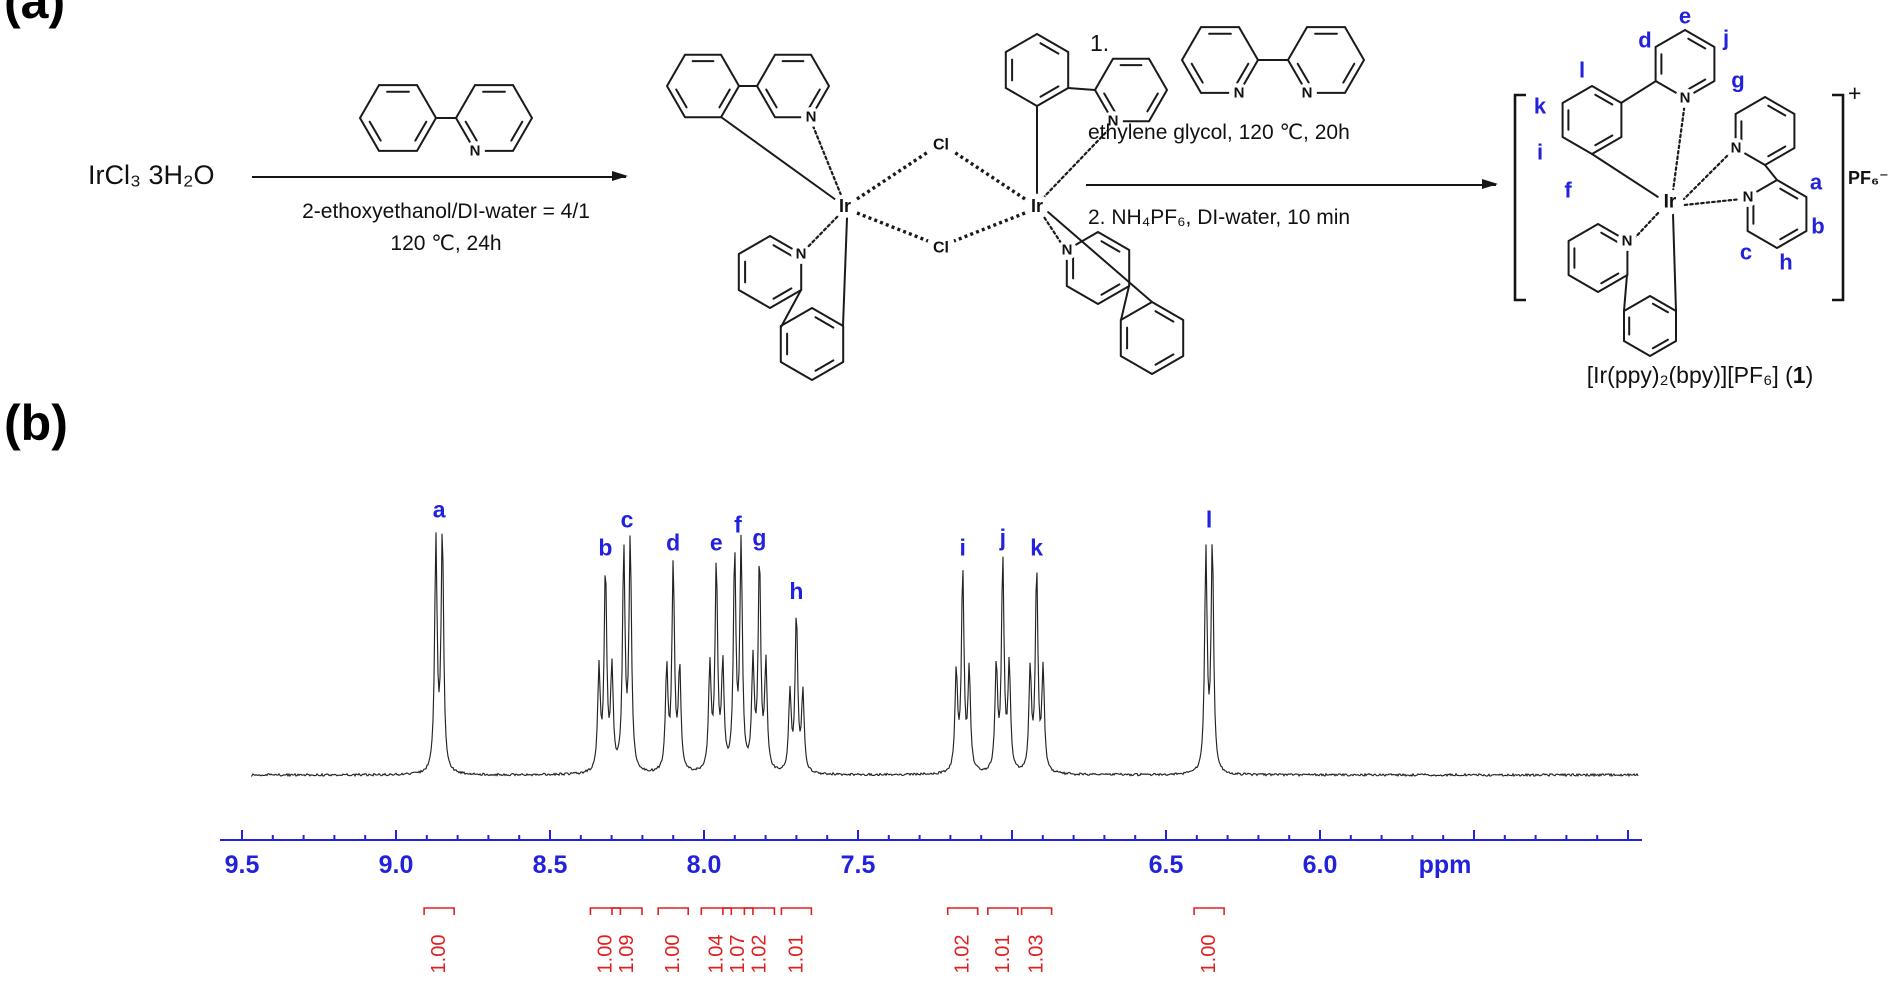  What do you see at coordinates (439, 509) in the screenshot?
I see `peak-label-a: a` at bounding box center [439, 509].